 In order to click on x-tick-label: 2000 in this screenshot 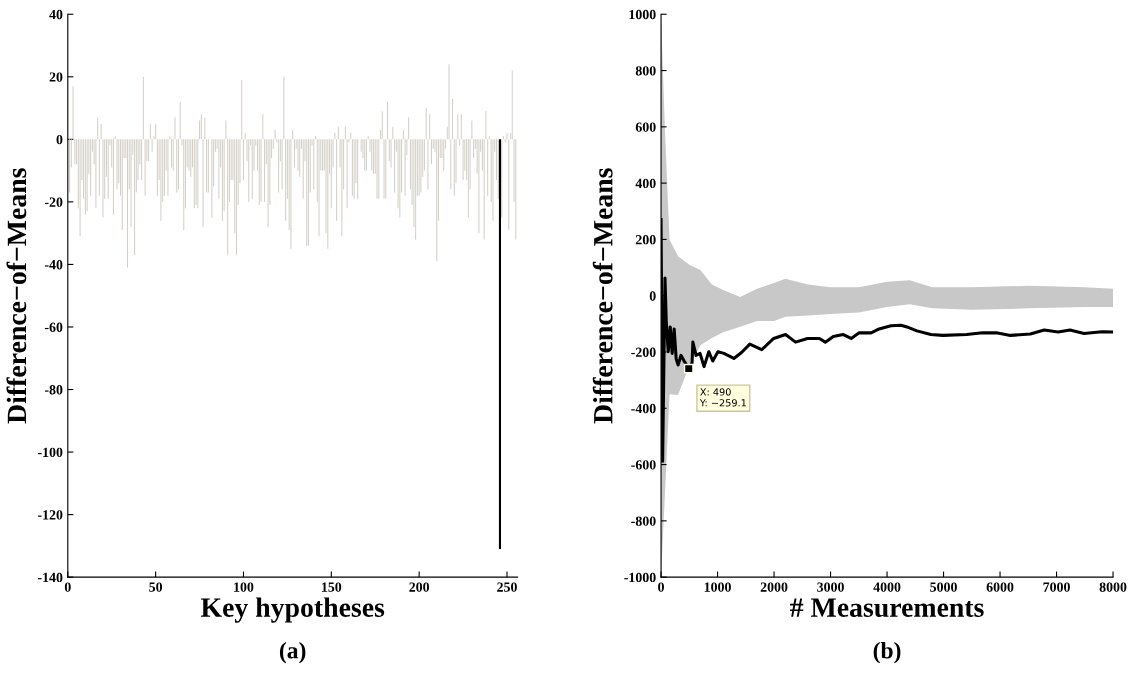, I will do `click(774, 587)`.